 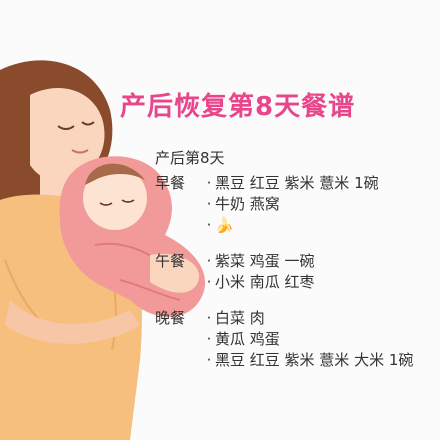 What do you see at coordinates (170, 318) in the screenshot?
I see `meal-label: 晚餐` at bounding box center [170, 318].